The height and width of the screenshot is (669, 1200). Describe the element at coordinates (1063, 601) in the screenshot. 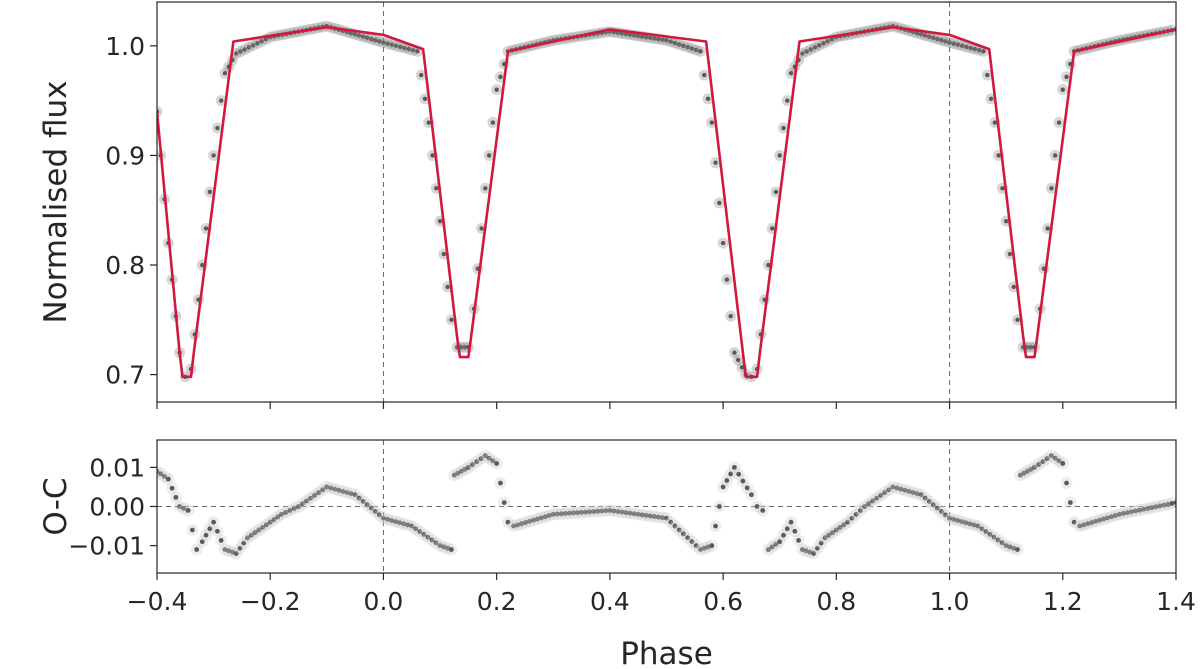

I see `x-tick-label: 1.2` at that location.